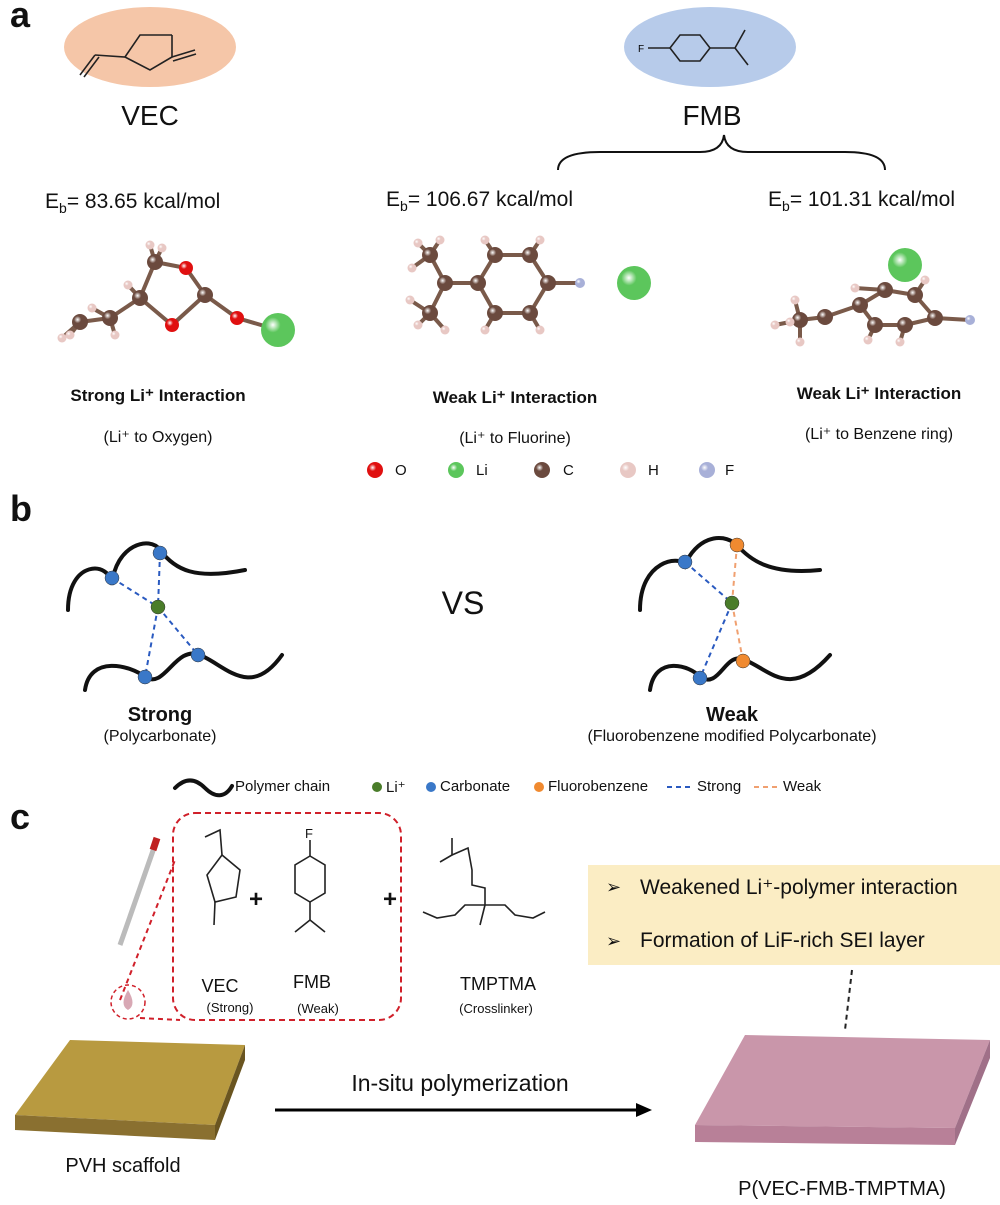 The image size is (1000, 1205). Describe the element at coordinates (133, 46) in the screenshot. I see `vec-skeleton` at that location.